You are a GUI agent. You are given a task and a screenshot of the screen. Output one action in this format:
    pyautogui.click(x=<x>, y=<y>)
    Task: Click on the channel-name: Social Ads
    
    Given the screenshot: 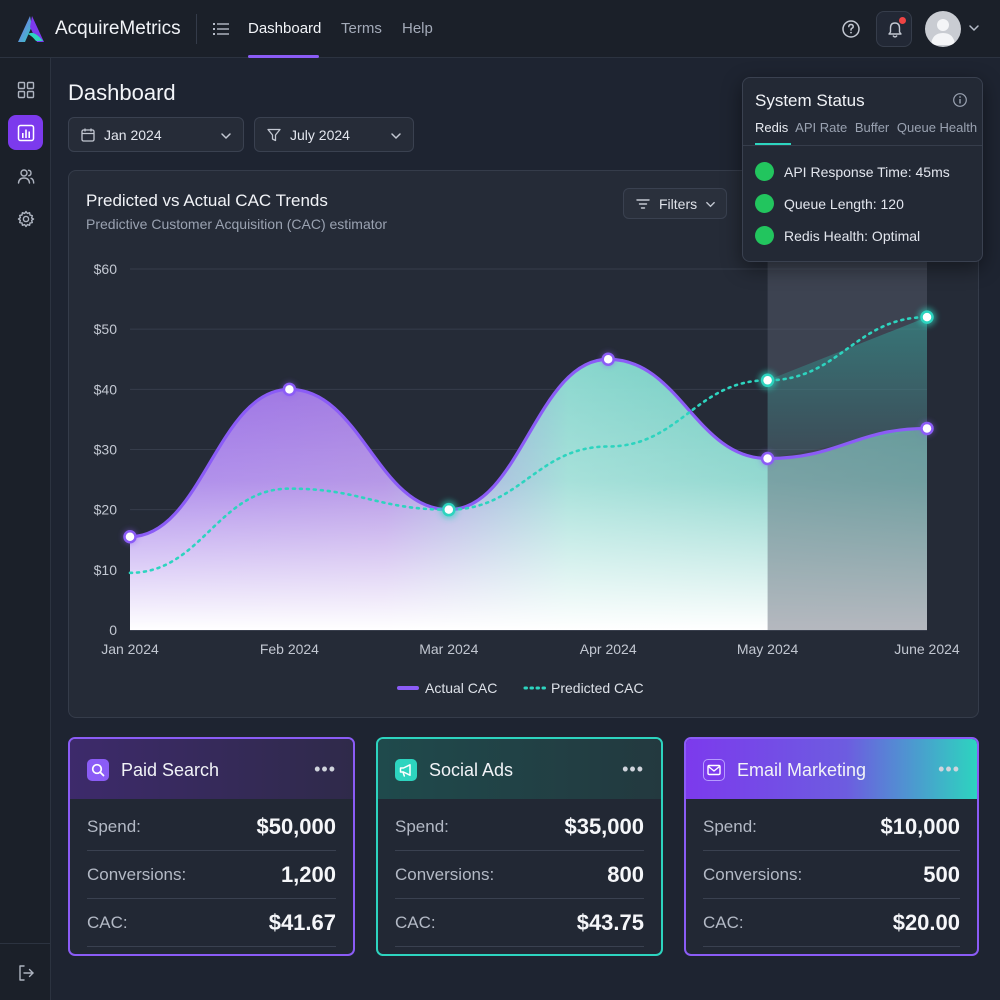 What is the action you would take?
    pyautogui.click(x=471, y=770)
    